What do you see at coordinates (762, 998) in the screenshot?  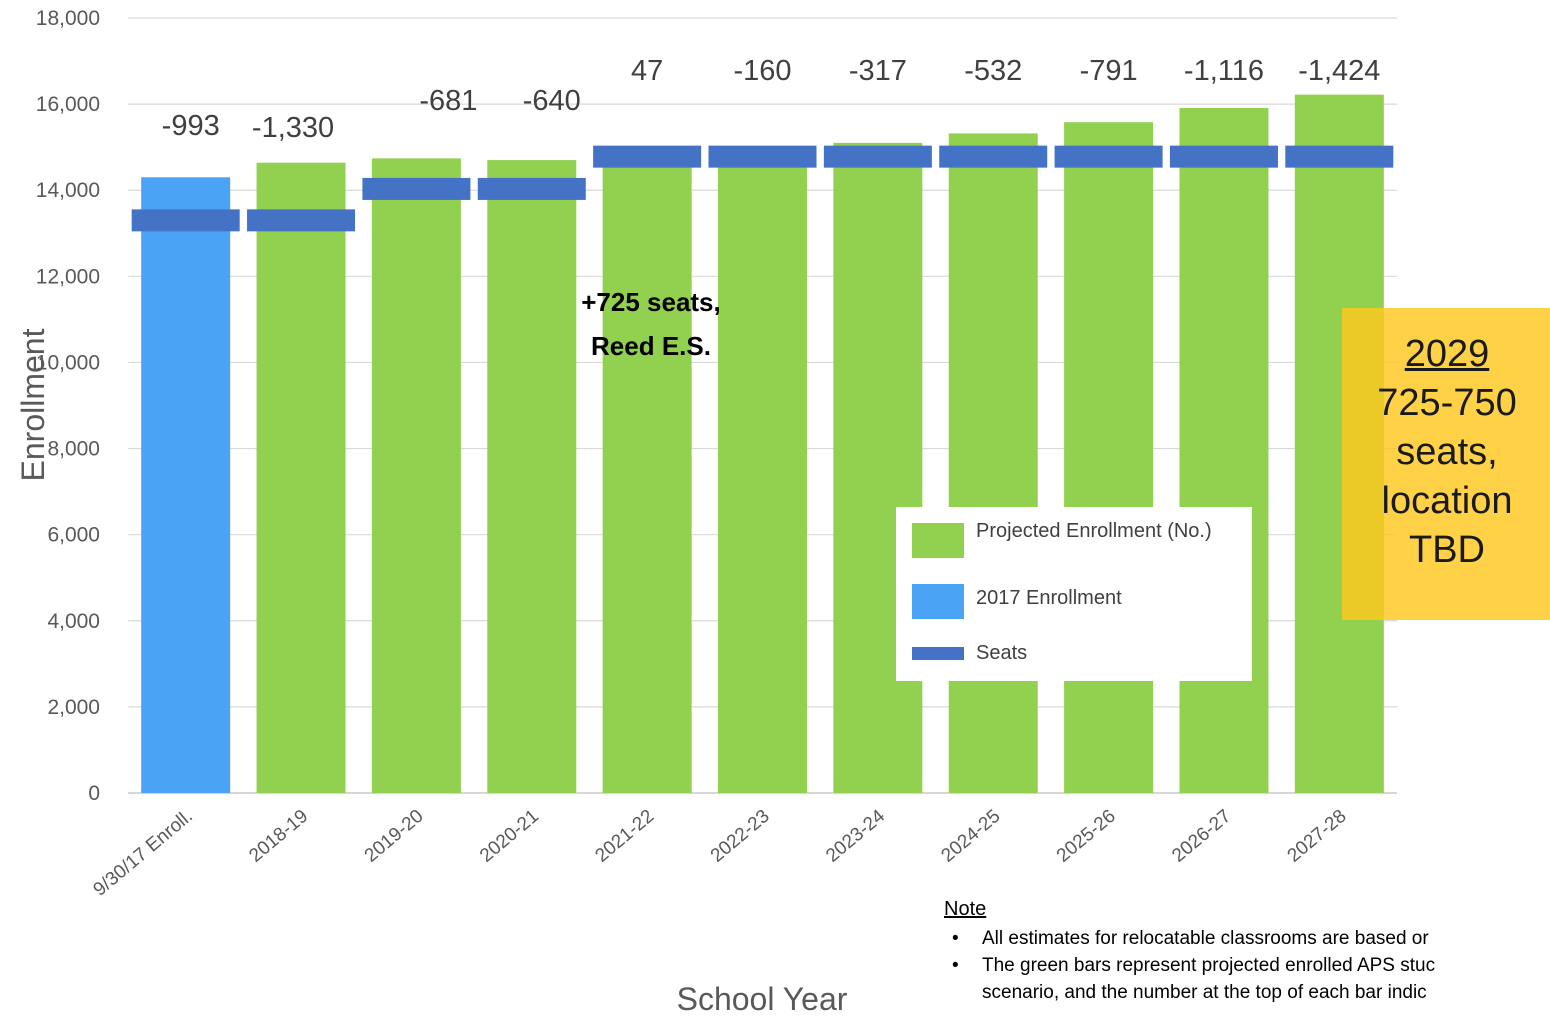 I see `x-axis-title: School Year` at bounding box center [762, 998].